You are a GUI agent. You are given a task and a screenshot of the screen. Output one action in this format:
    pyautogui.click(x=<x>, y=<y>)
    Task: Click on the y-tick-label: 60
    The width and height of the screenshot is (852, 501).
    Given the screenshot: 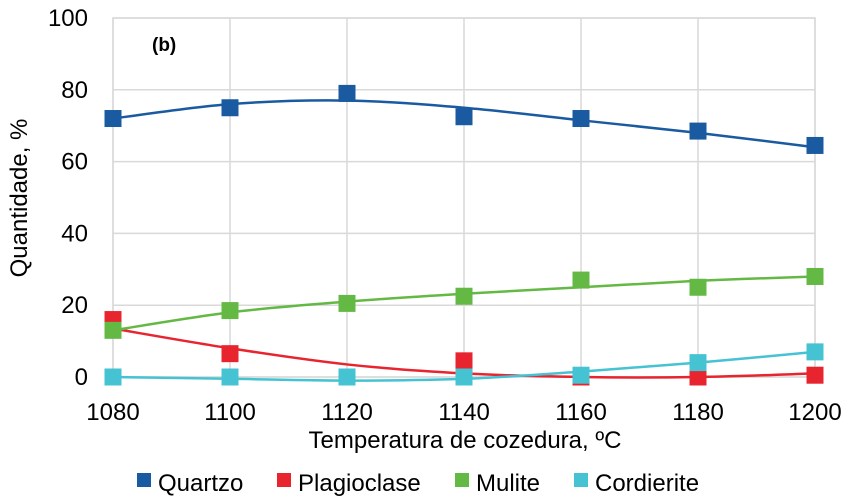 What is the action you would take?
    pyautogui.click(x=74, y=162)
    